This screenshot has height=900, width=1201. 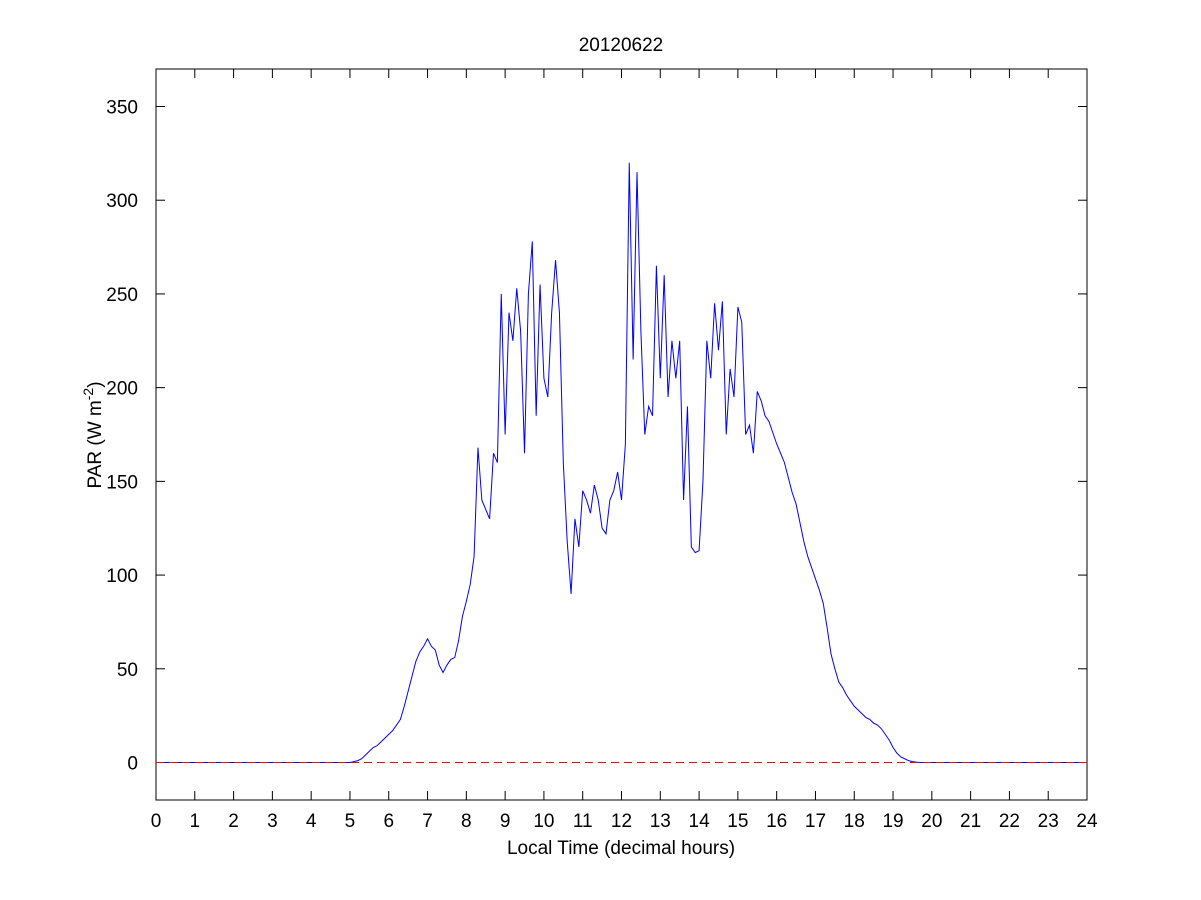 I want to click on x-tick-label: 10, so click(x=543, y=821).